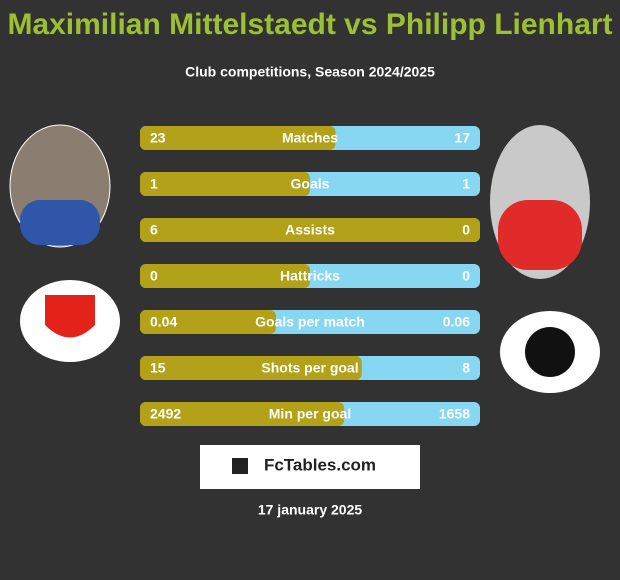  I want to click on brand: FcTables.com, so click(320, 464).